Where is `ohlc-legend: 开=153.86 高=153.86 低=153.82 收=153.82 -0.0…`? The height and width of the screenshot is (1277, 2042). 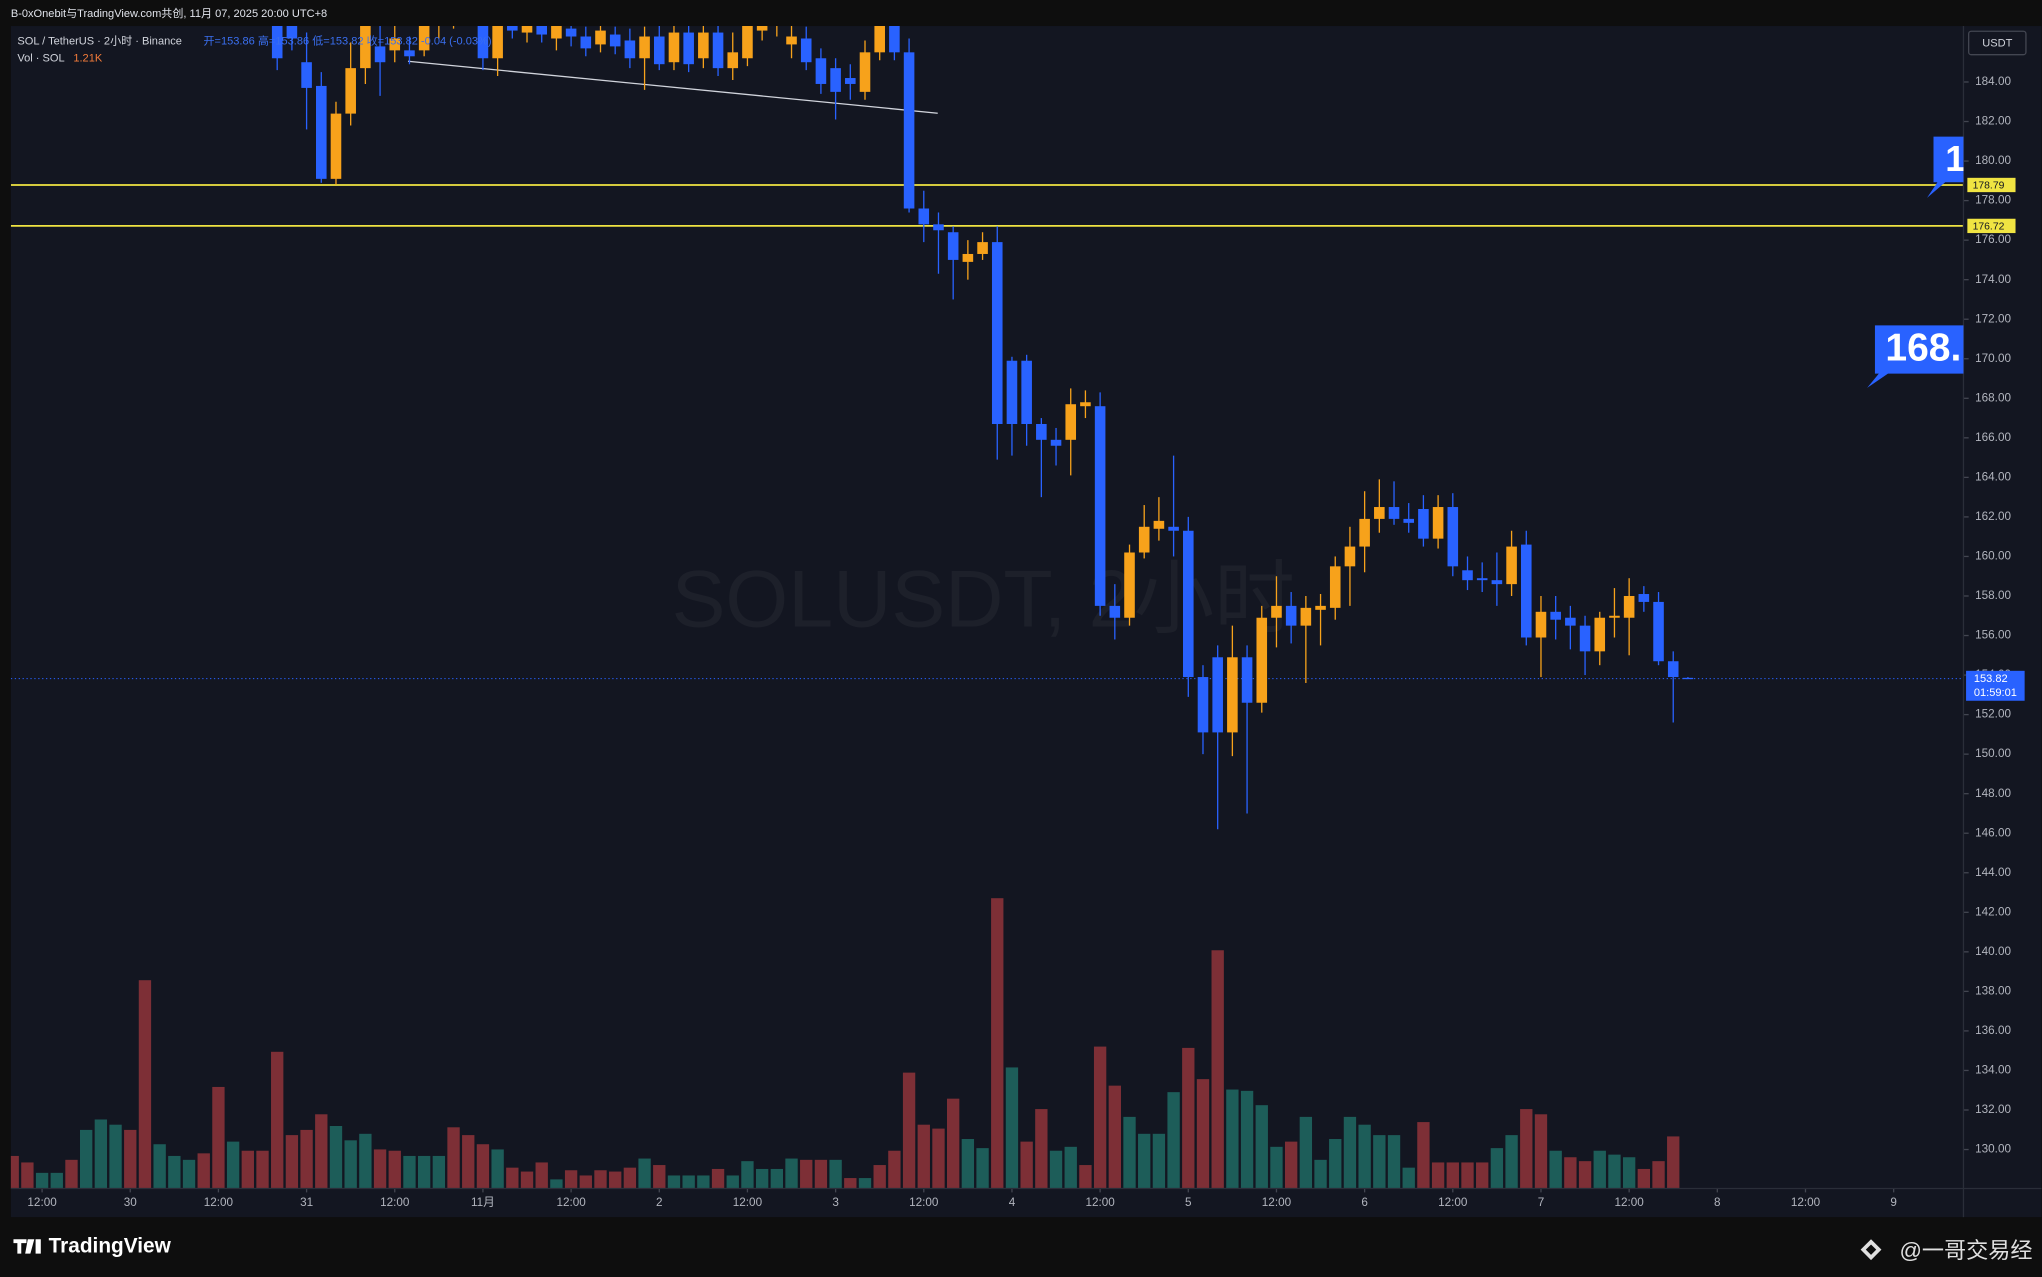
ohlc-legend: 开=153.86 高=153.86 低=153.82 收=153.82 -0.0… is located at coordinates (348, 41).